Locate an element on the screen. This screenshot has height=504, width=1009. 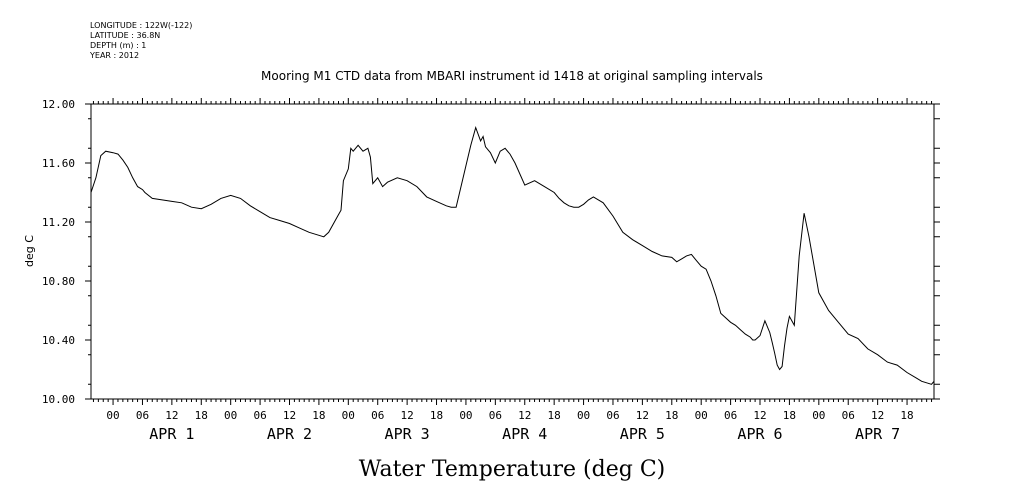
latitude-text: LATITUDE : 36.8N is located at coordinates (125, 35).